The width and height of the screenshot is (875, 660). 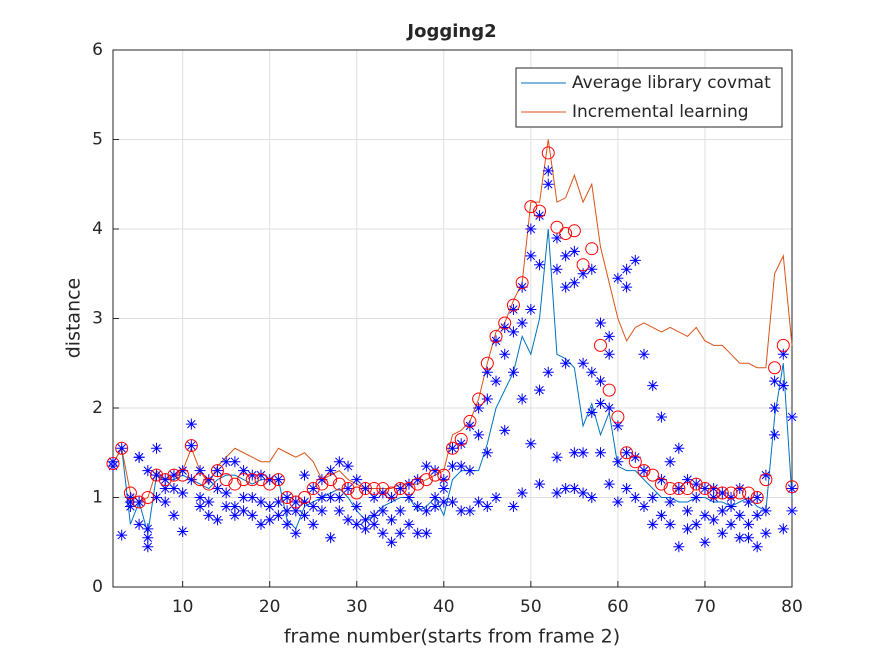 I want to click on y-tick-label: 3, so click(x=97, y=319).